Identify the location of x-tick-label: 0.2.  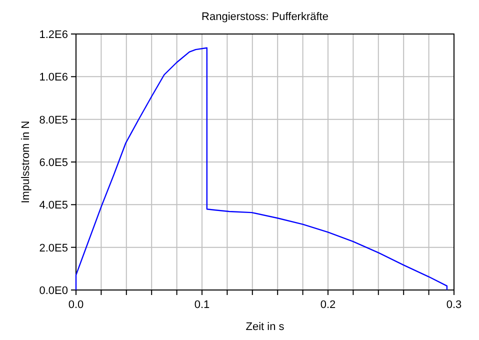
(328, 305).